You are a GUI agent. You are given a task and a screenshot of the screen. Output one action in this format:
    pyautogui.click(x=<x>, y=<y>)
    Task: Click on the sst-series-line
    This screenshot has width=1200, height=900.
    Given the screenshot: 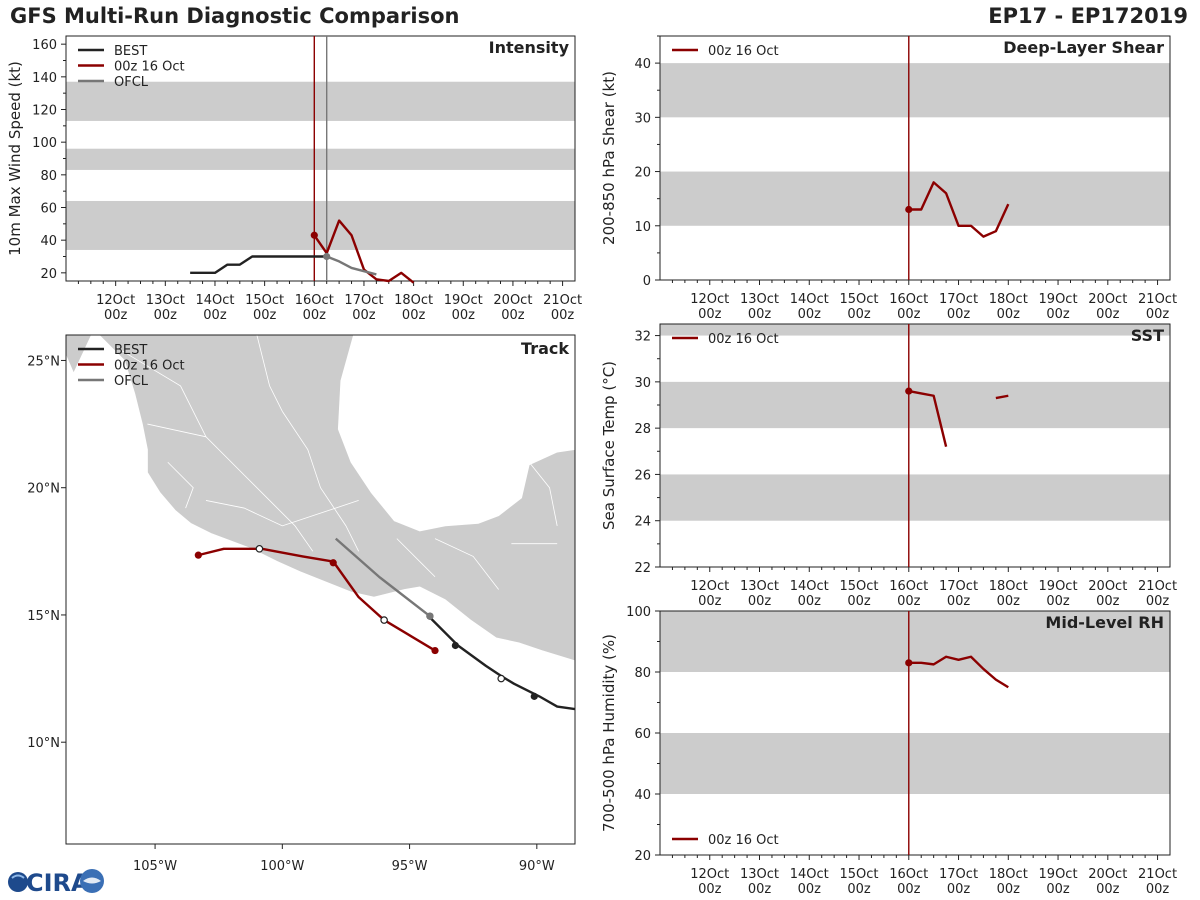 What is the action you would take?
    pyautogui.click(x=928, y=418)
    